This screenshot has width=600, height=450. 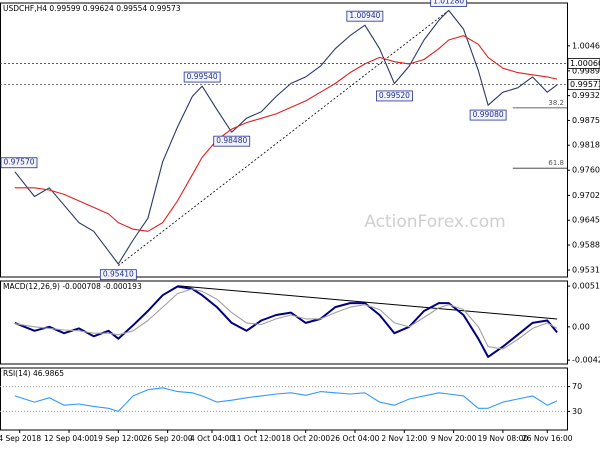 What do you see at coordinates (305, 438) in the screenshot?
I see `x-tick-label: 18 Oct 20:00` at bounding box center [305, 438].